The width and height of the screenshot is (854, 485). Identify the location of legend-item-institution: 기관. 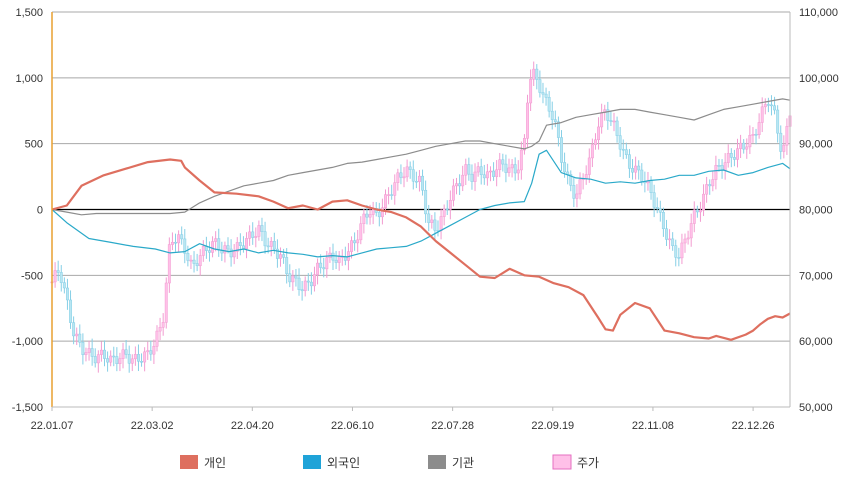
(451, 462).